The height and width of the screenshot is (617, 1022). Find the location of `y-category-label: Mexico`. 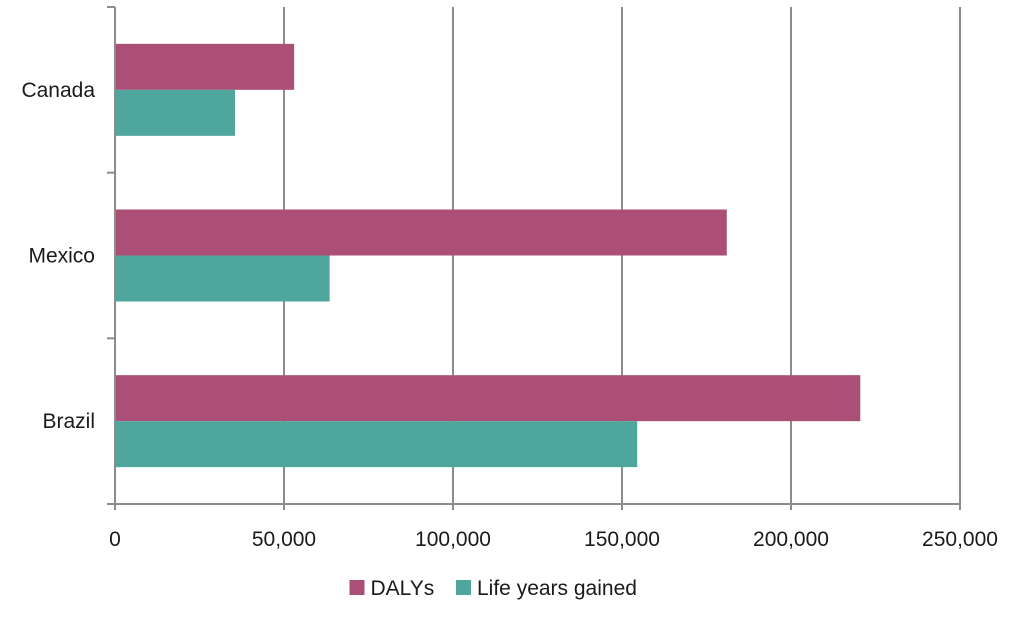

y-category-label: Mexico is located at coordinates (61, 256).